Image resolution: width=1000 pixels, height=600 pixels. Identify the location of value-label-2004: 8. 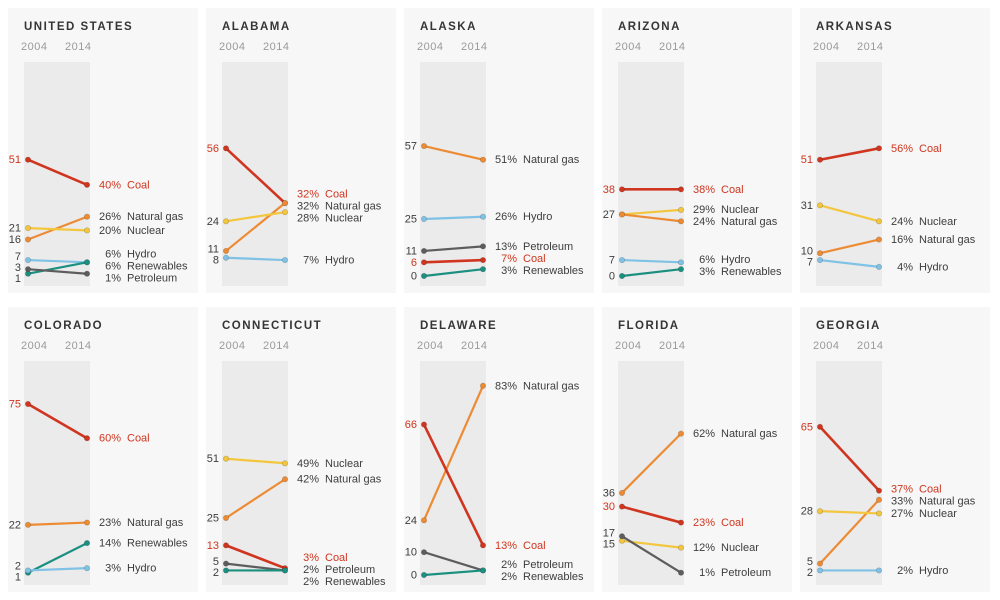
(216, 260).